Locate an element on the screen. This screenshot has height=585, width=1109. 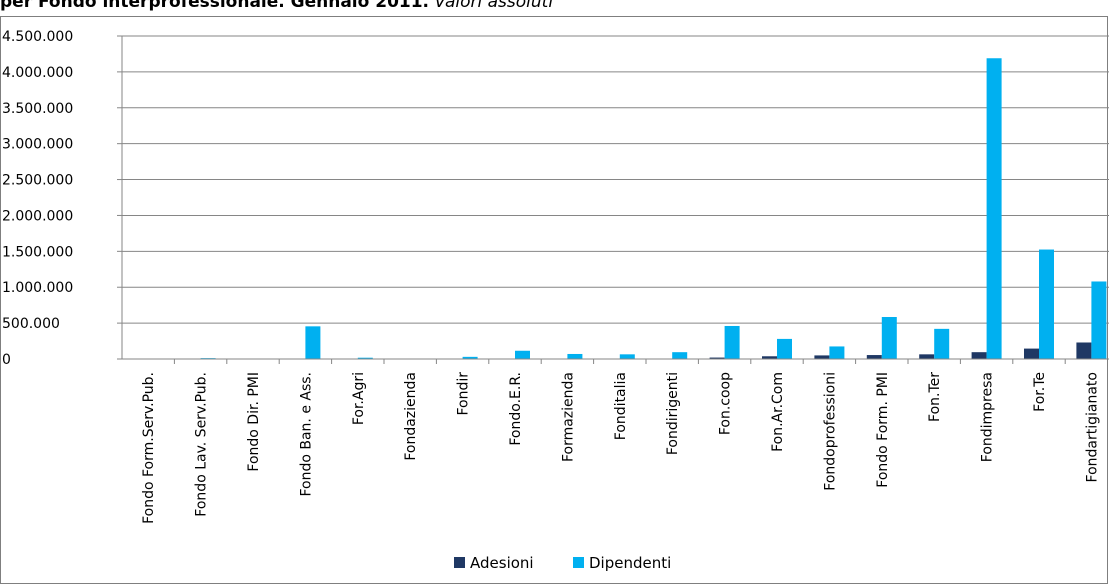
chart-title-italic: Valori assoluti is located at coordinates (491, 6).